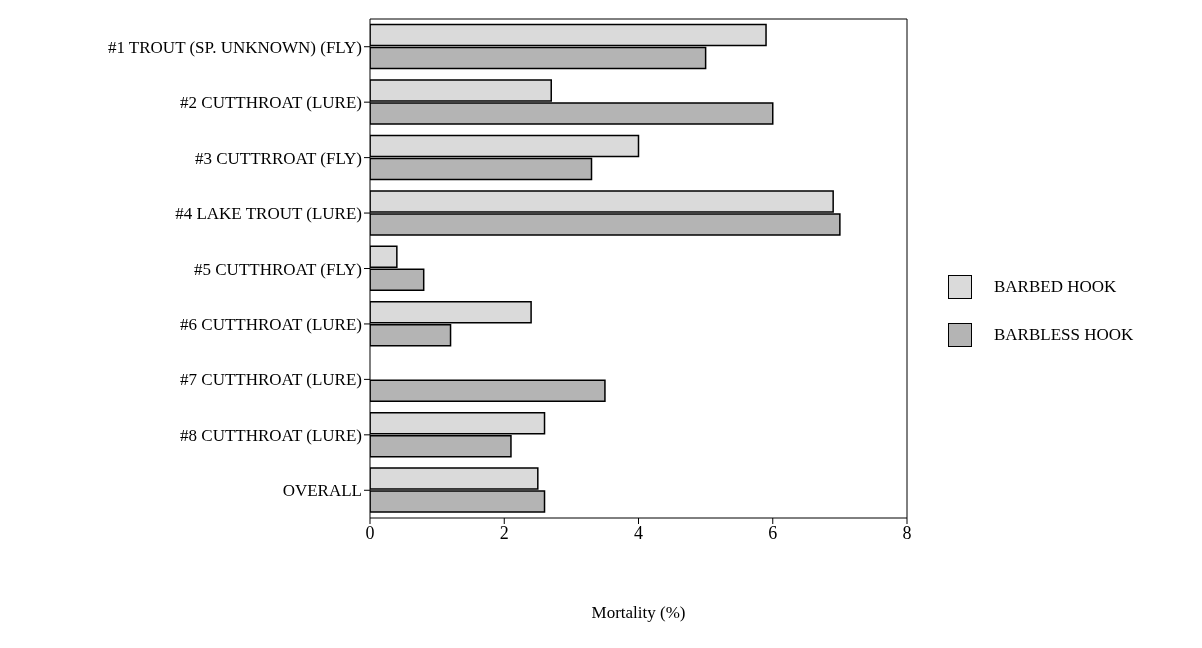 The width and height of the screenshot is (1202, 648). Describe the element at coordinates (271, 103) in the screenshot. I see `y-tick-label: #2 CUTTHROAT (LURE)` at that location.